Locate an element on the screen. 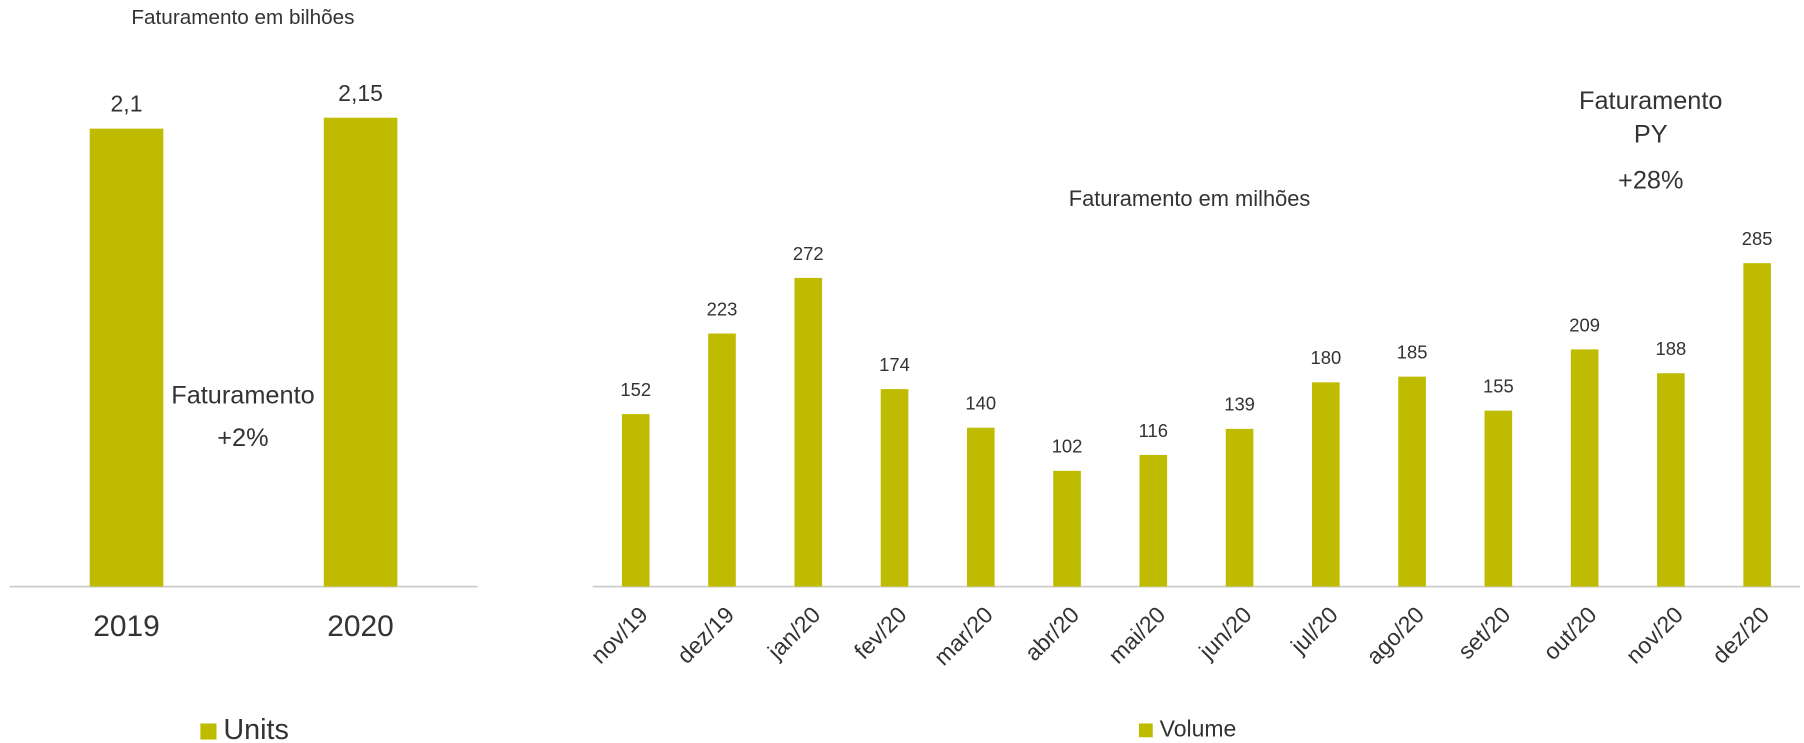 Image resolution: width=1804 pixels, height=743 pixels. data-label: 174 is located at coordinates (894, 364).